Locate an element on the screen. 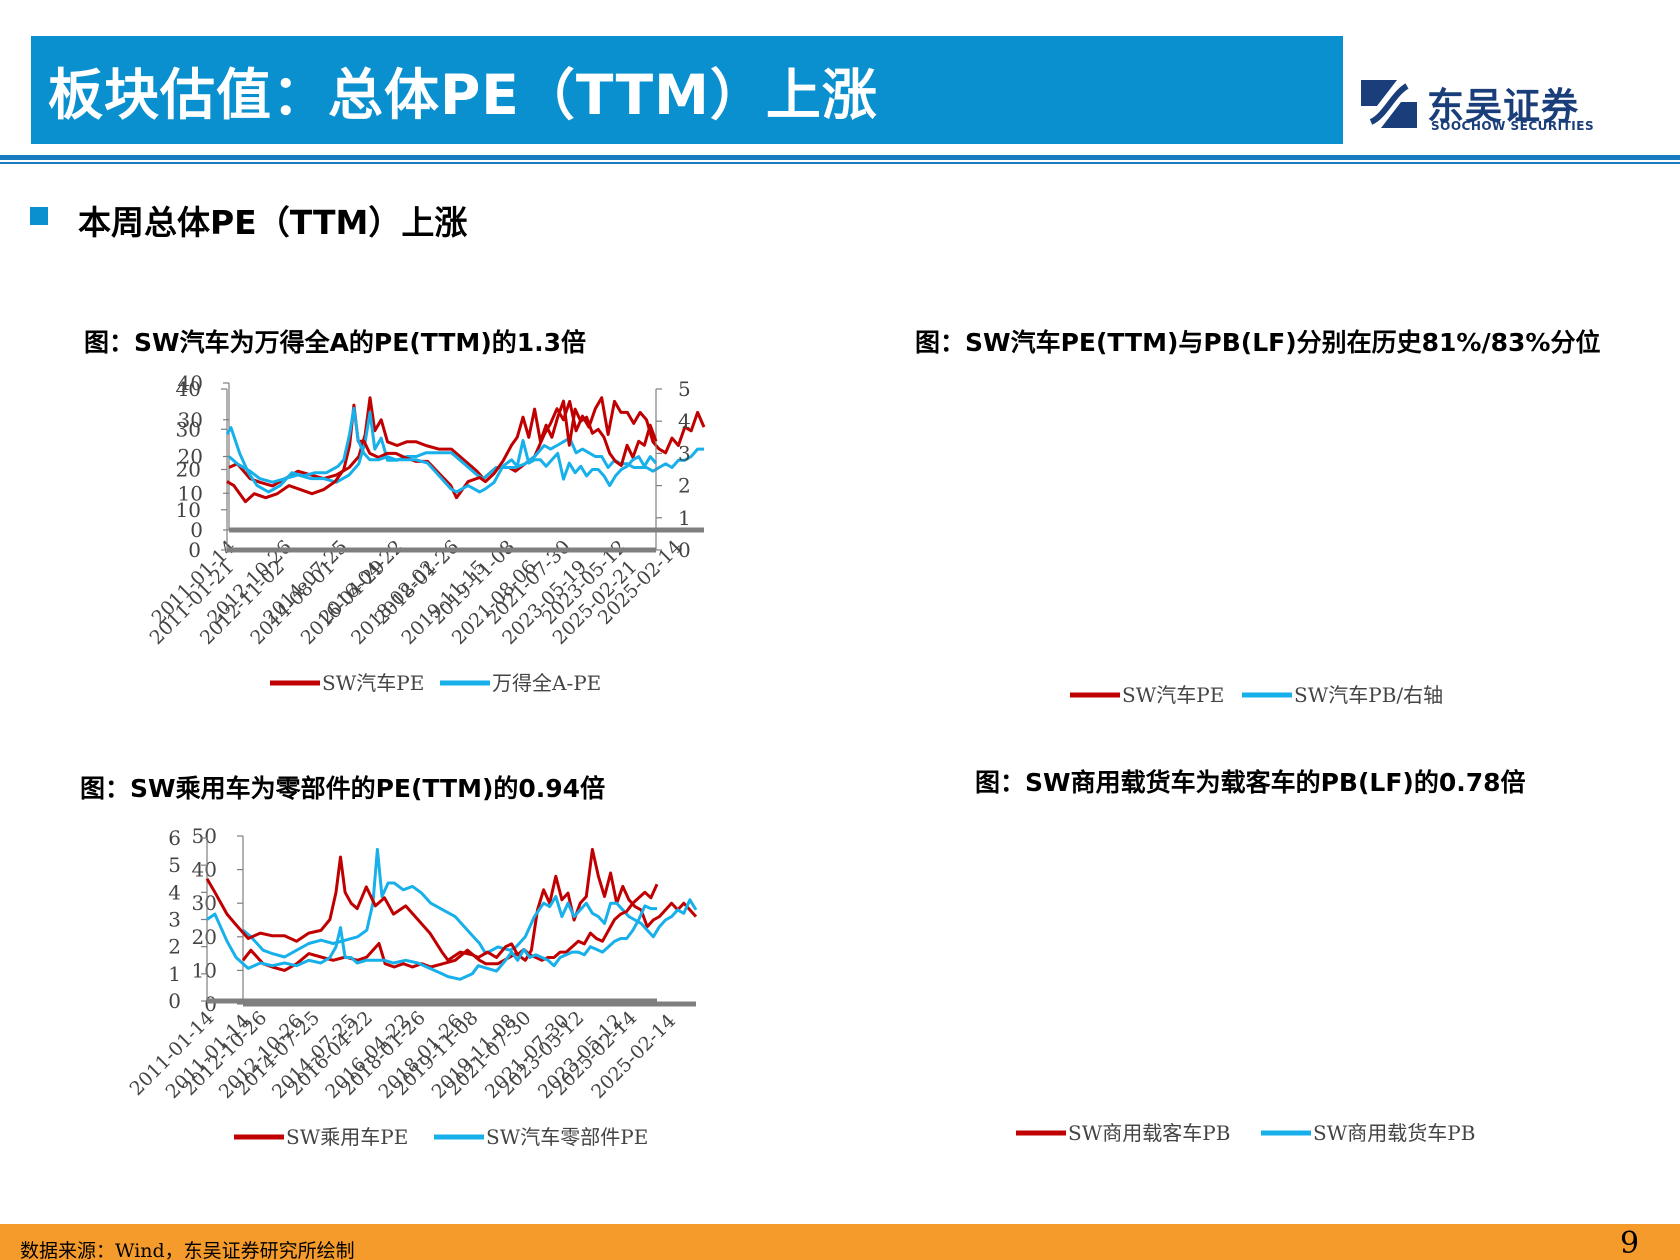 This screenshot has height=1260, width=1680. page-title: 板块估值：总体PE（TTM）上涨 is located at coordinates (463, 95).